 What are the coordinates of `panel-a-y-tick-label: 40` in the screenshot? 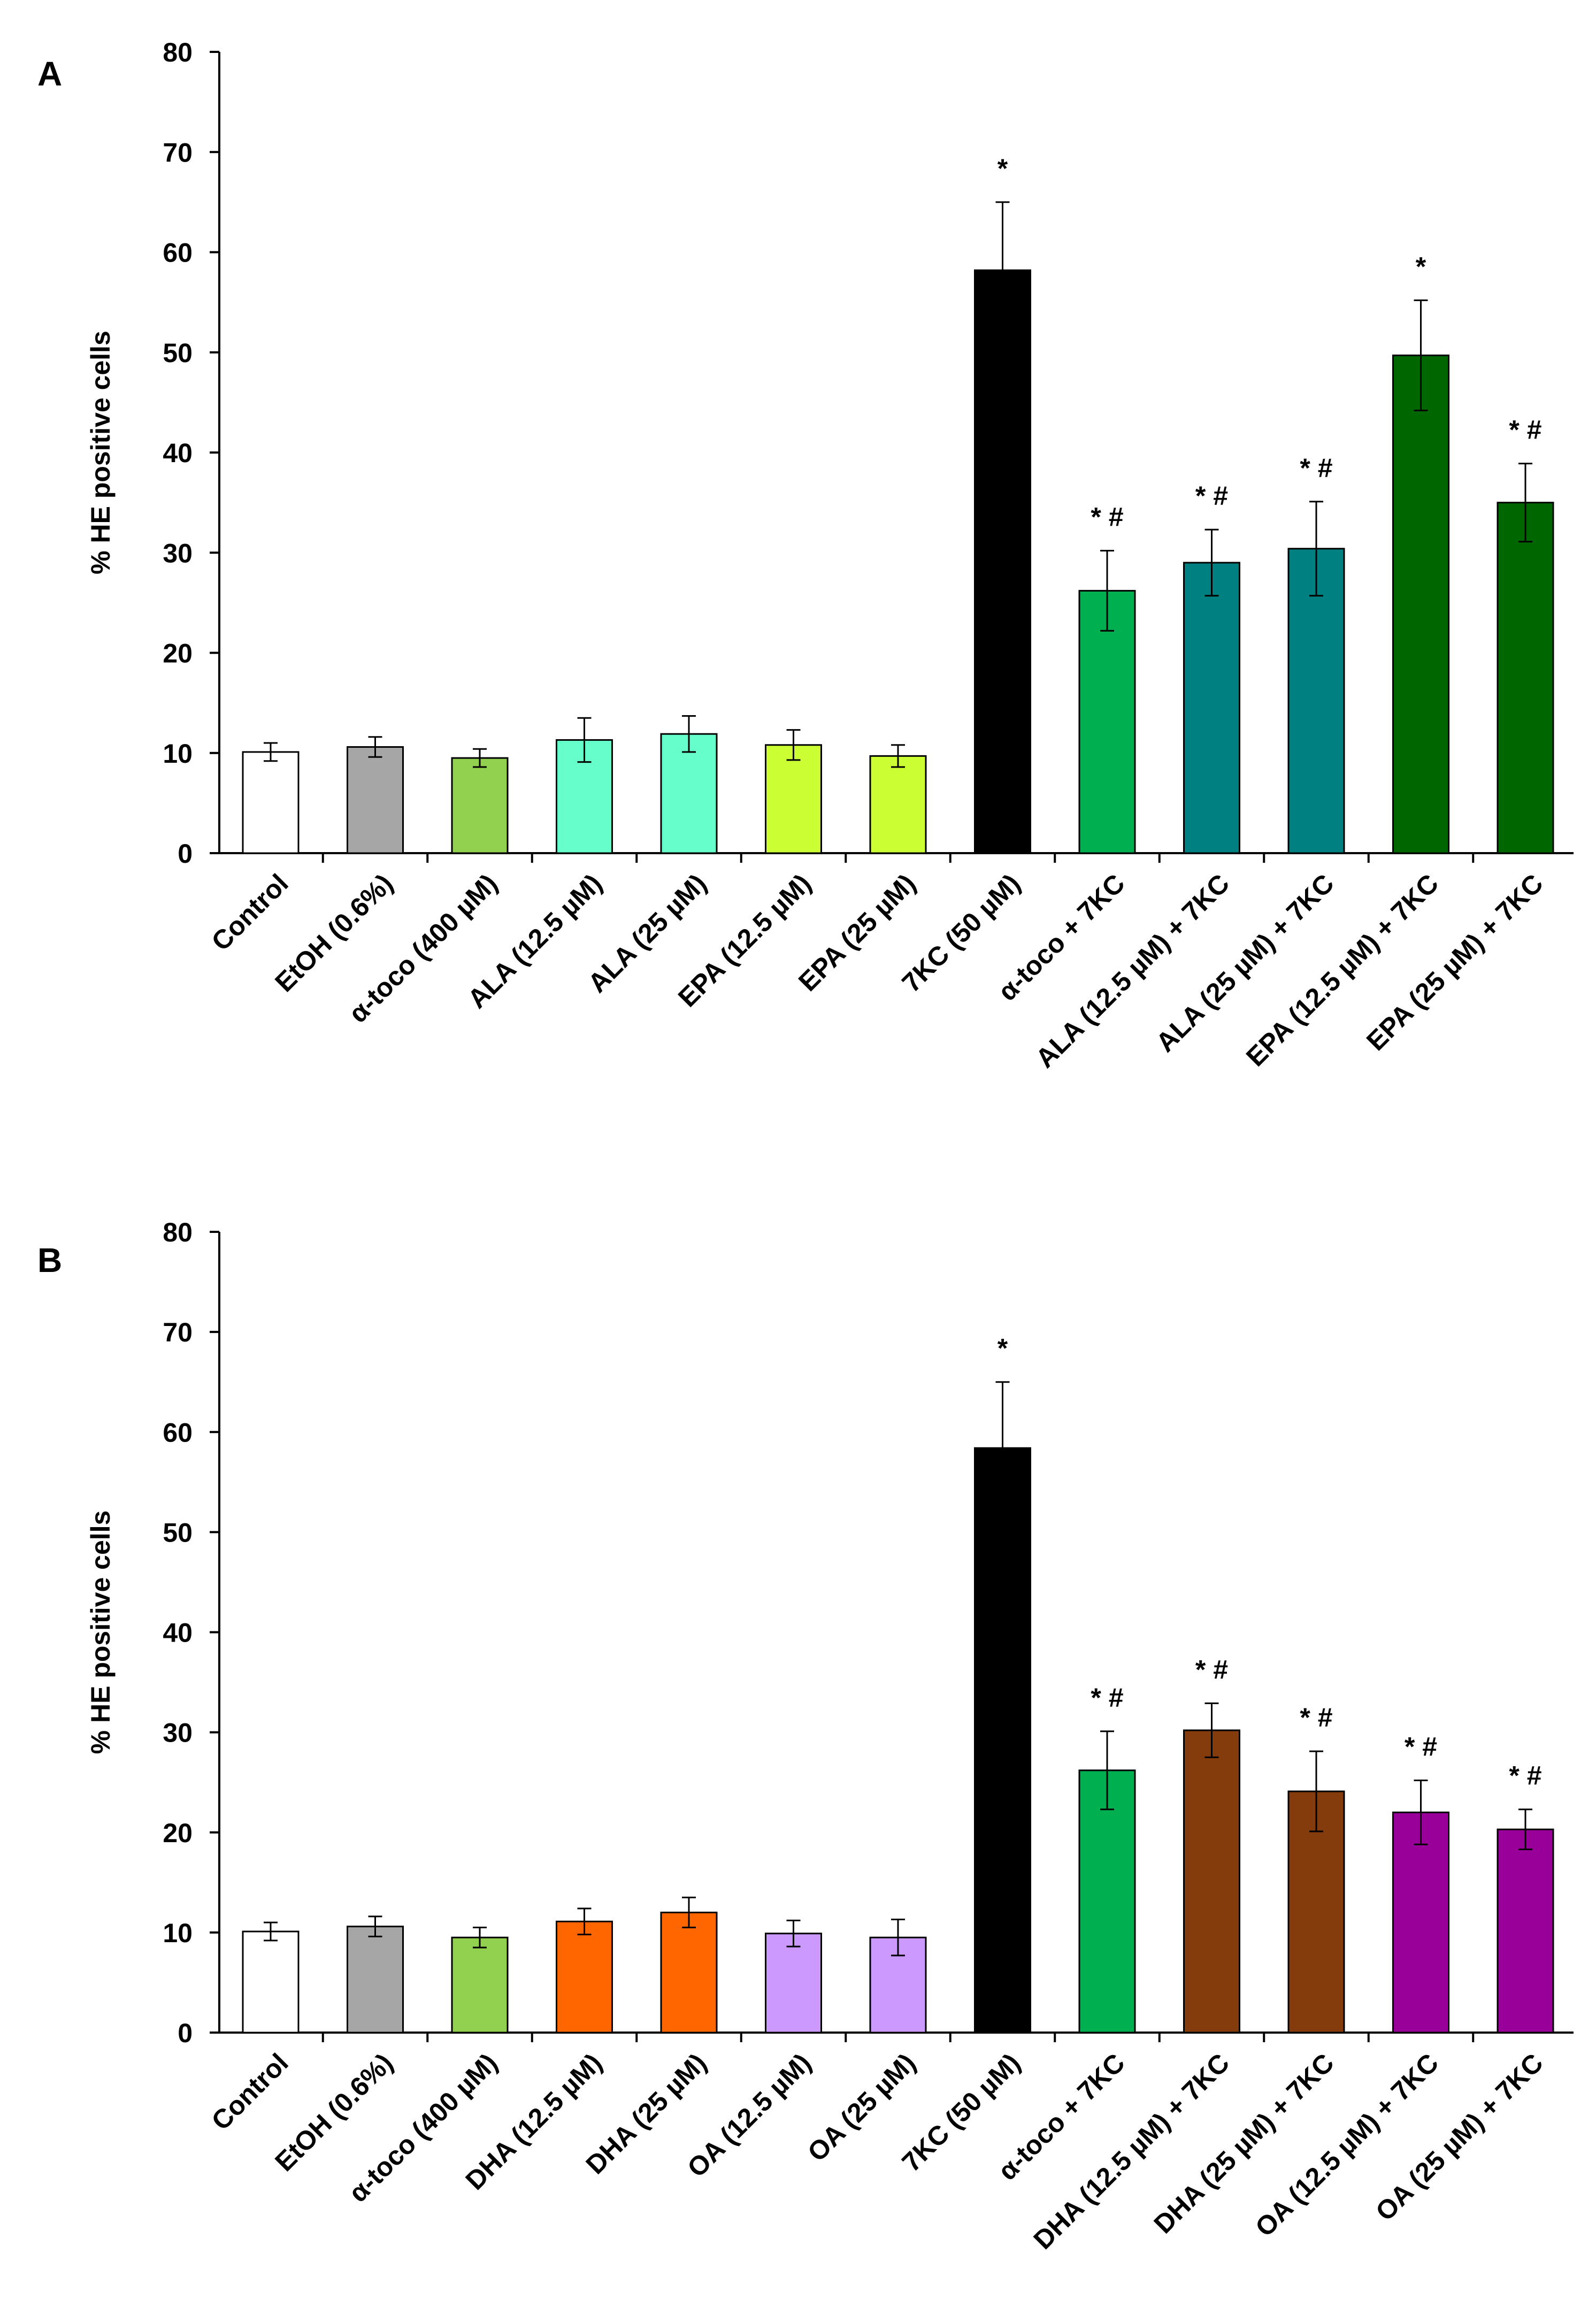 It's located at (178, 453).